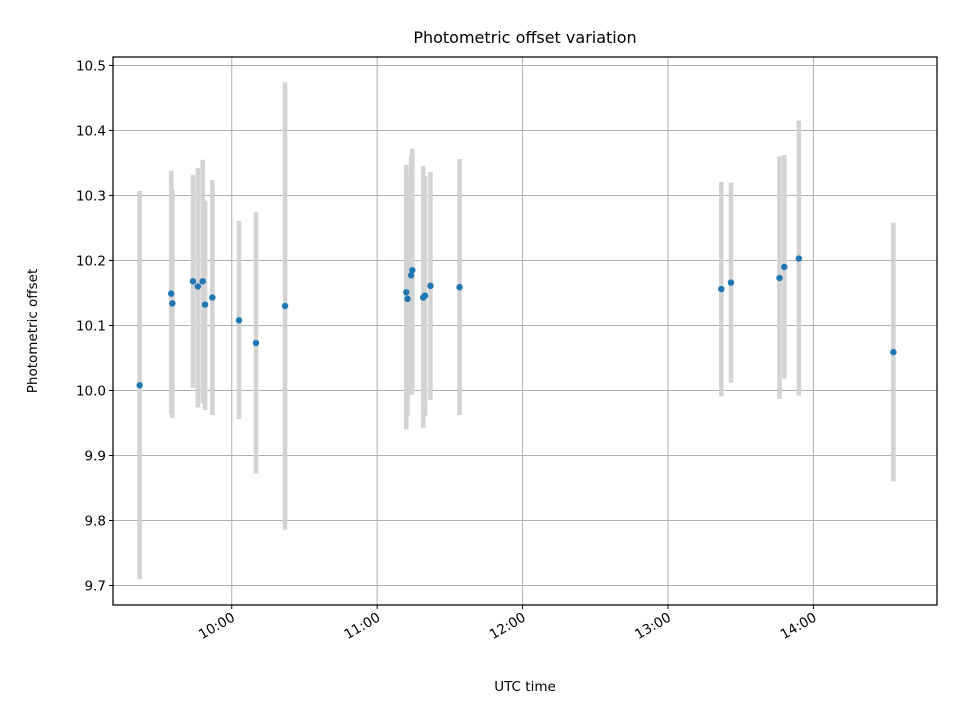  I want to click on y-tick-label: 10.3, so click(91, 196).